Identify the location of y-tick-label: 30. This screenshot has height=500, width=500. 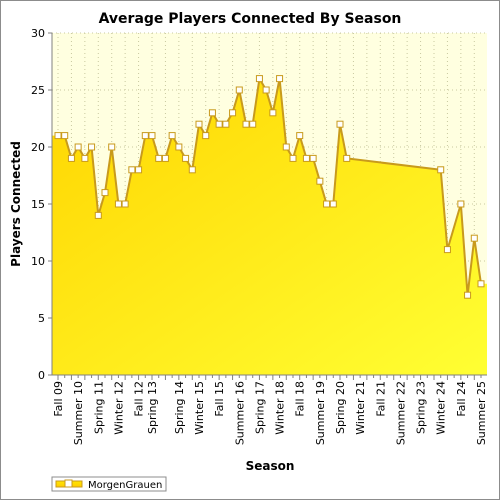
(38, 33).